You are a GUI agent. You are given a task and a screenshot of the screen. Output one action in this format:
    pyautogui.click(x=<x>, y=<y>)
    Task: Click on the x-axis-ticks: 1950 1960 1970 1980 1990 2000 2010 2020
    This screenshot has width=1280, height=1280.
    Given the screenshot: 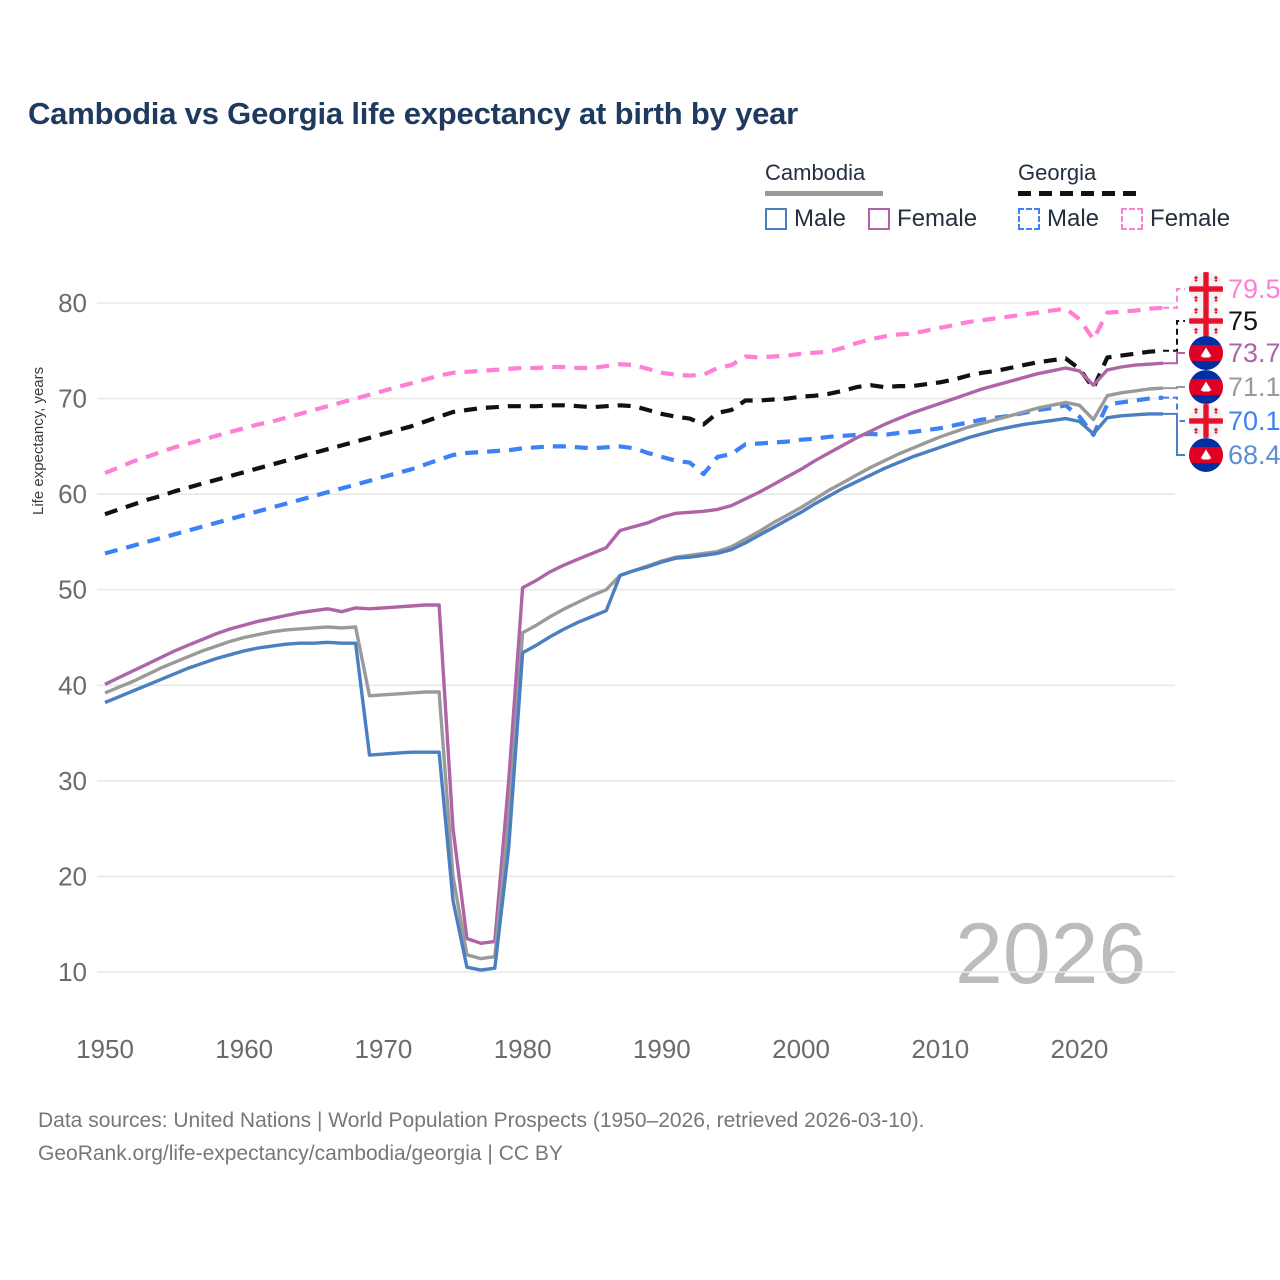 What is the action you would take?
    pyautogui.click(x=592, y=1049)
    